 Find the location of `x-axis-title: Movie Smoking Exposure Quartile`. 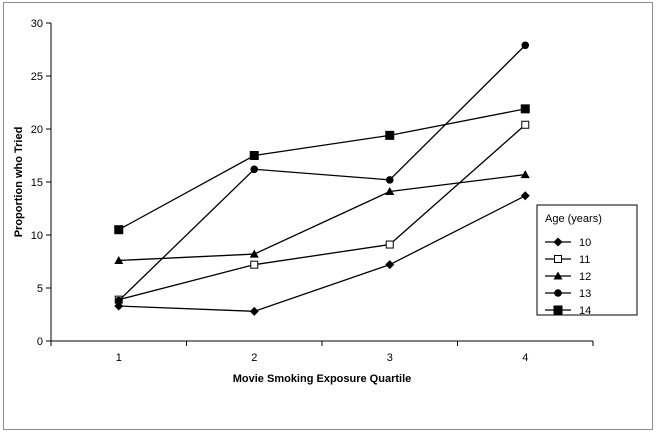

x-axis-title: Movie Smoking Exposure Quartile is located at coordinates (322, 379).